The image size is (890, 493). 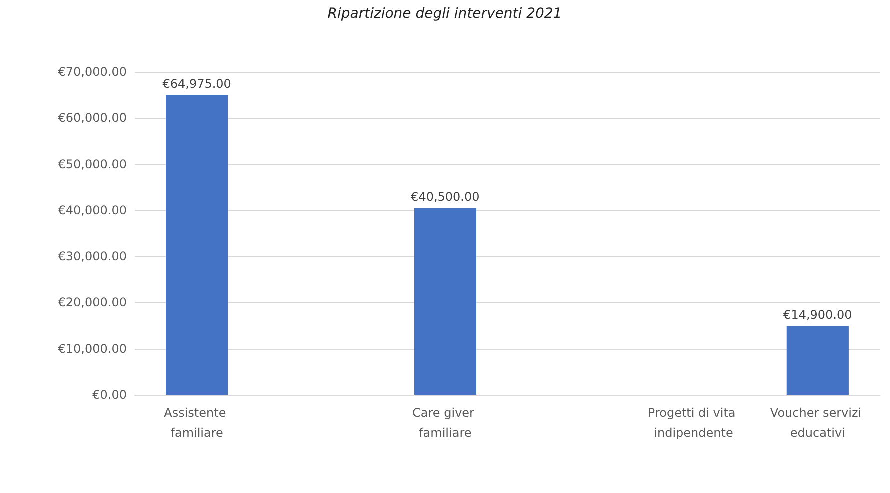 I want to click on y-tick-label: €40,000.00, so click(x=92, y=210).